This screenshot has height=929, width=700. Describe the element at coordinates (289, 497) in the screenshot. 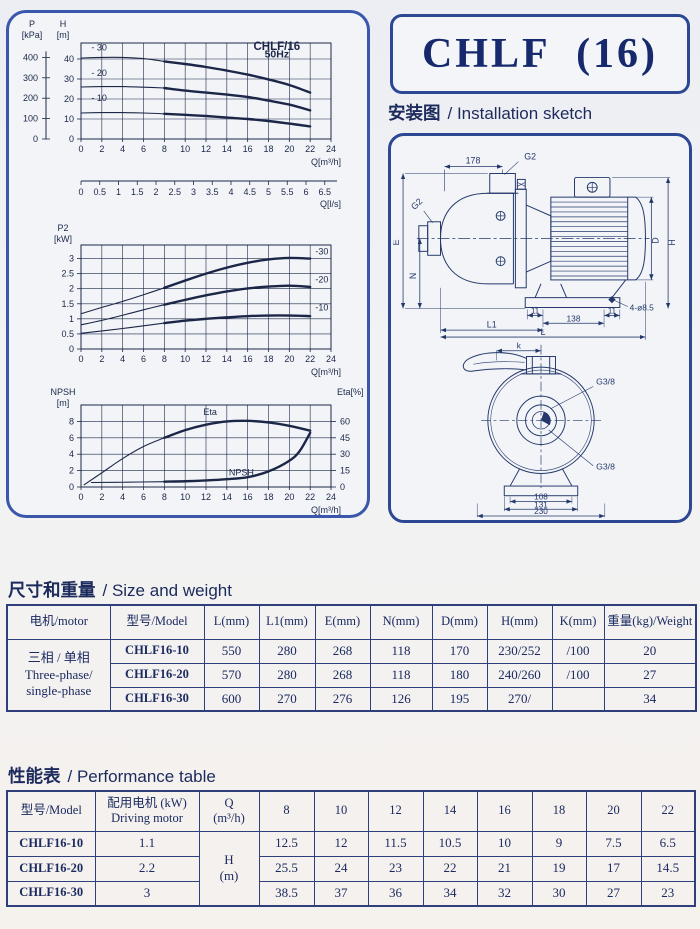

I see `svg-text: 20` at that location.